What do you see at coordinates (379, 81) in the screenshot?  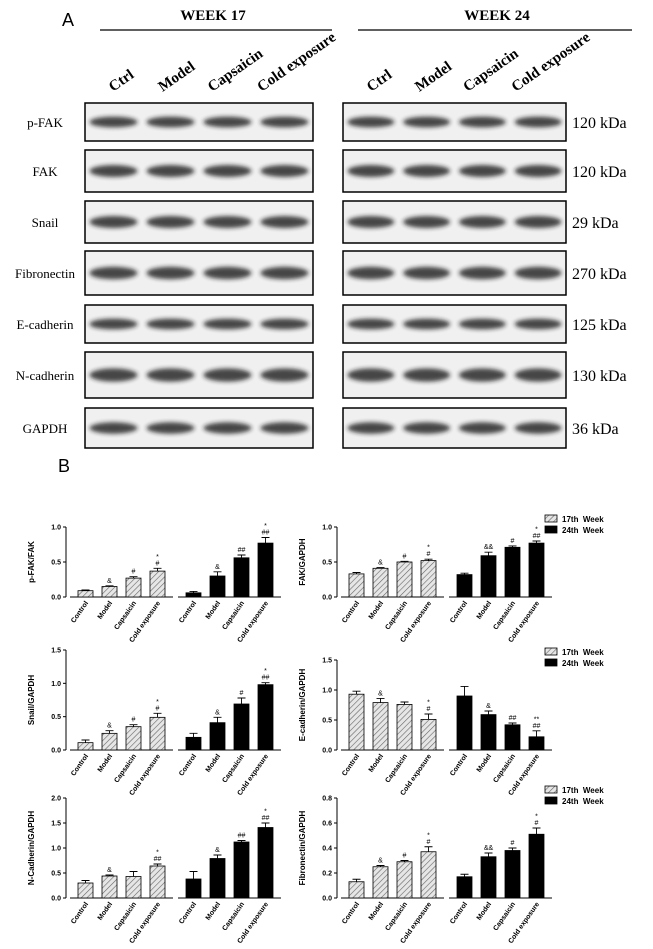 I see `lane-label: Ctrl` at bounding box center [379, 81].